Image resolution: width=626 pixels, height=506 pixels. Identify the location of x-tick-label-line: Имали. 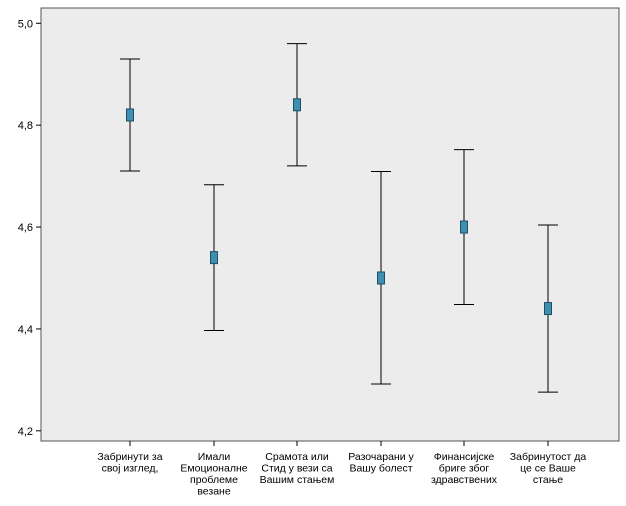
(214, 457).